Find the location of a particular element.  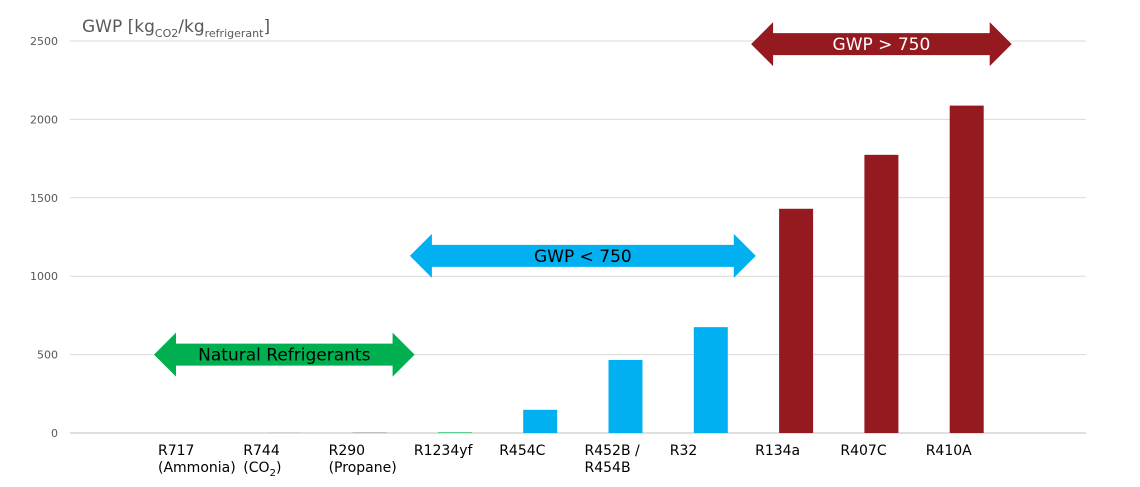

y-tick-labels: 0 500 1000 1500 2000 2500 is located at coordinates (44, 237).